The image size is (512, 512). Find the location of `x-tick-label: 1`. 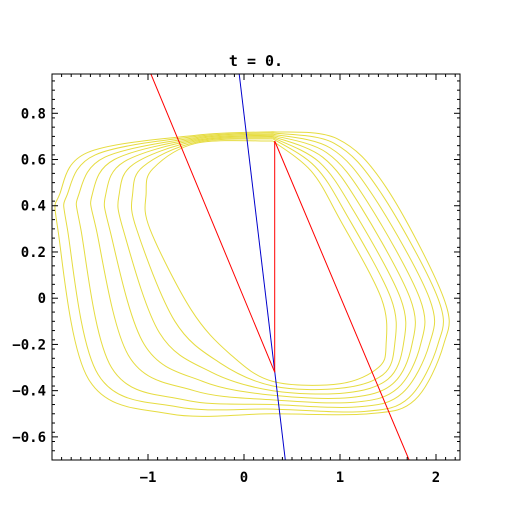

x-tick-label: 1 is located at coordinates (340, 478).